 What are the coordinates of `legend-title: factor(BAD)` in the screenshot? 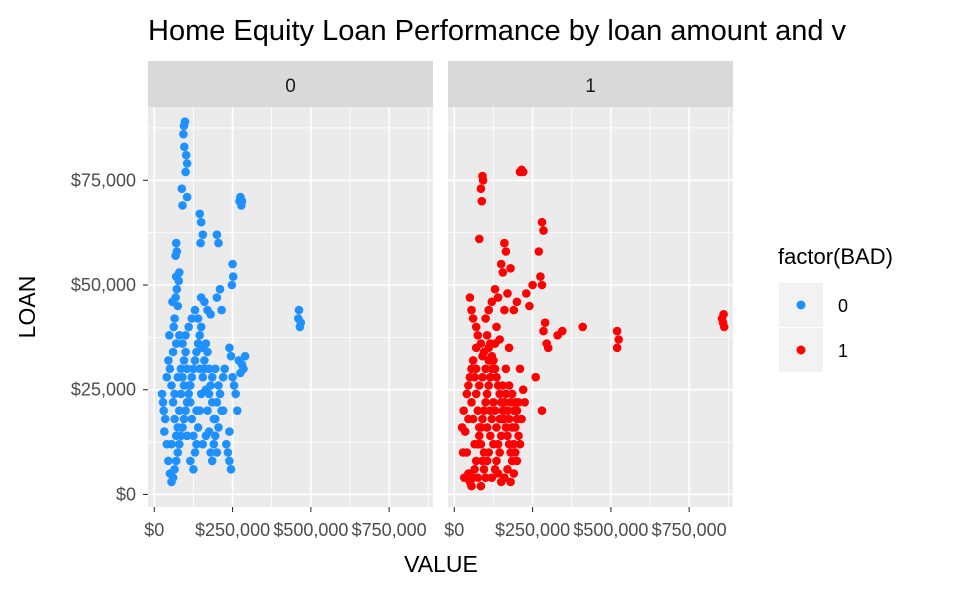 It's located at (835, 256).